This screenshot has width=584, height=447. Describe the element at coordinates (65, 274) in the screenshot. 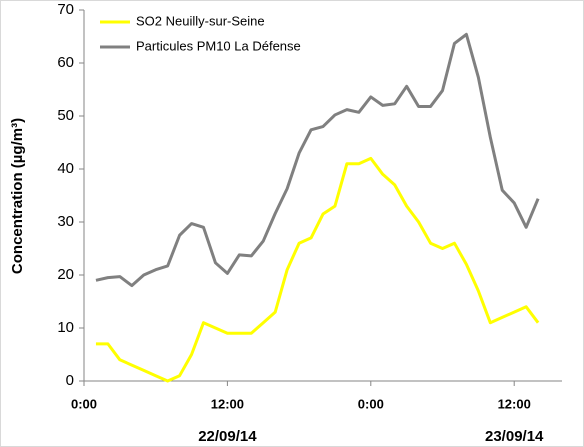

I see `y-tick-label: 20` at that location.